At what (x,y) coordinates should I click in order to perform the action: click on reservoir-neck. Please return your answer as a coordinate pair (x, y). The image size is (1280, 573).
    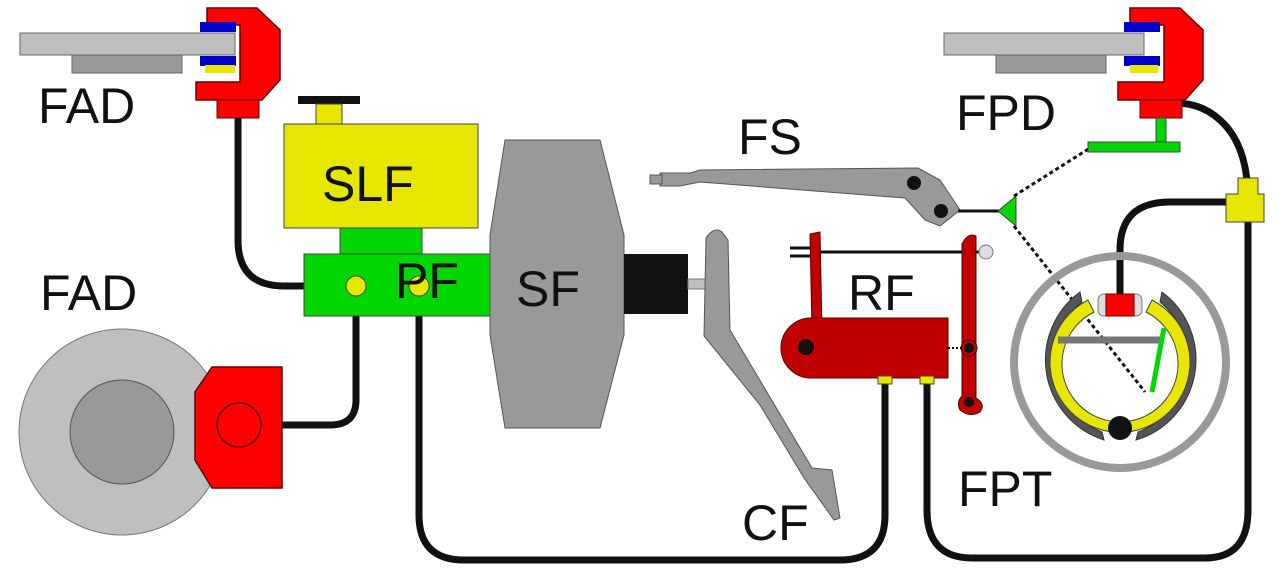
    Looking at the image, I should click on (381, 241).